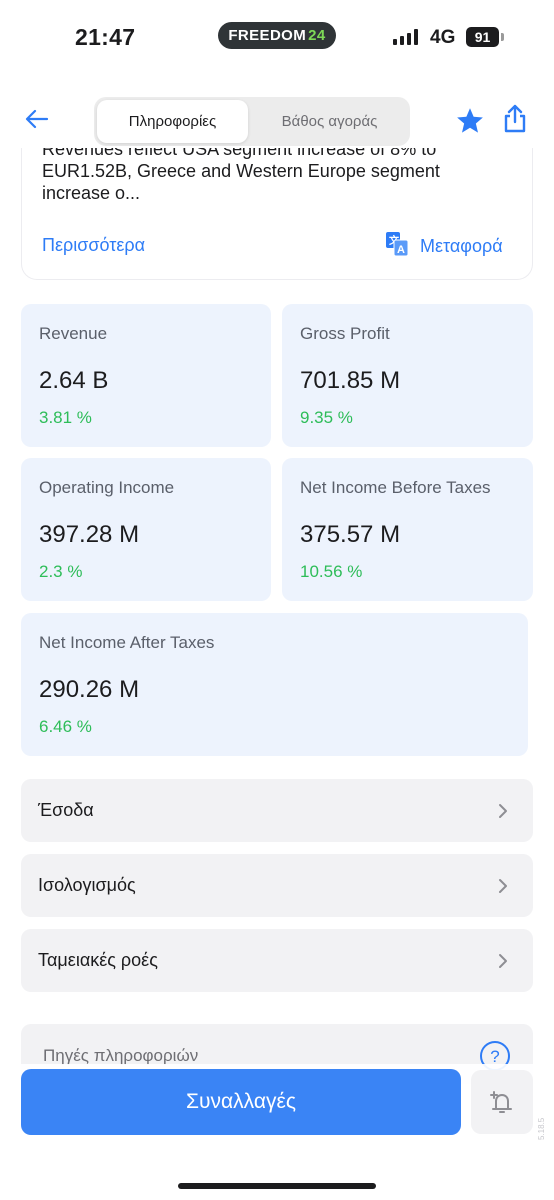  What do you see at coordinates (127, 642) in the screenshot?
I see `metric-label: Net Income After Taxes` at bounding box center [127, 642].